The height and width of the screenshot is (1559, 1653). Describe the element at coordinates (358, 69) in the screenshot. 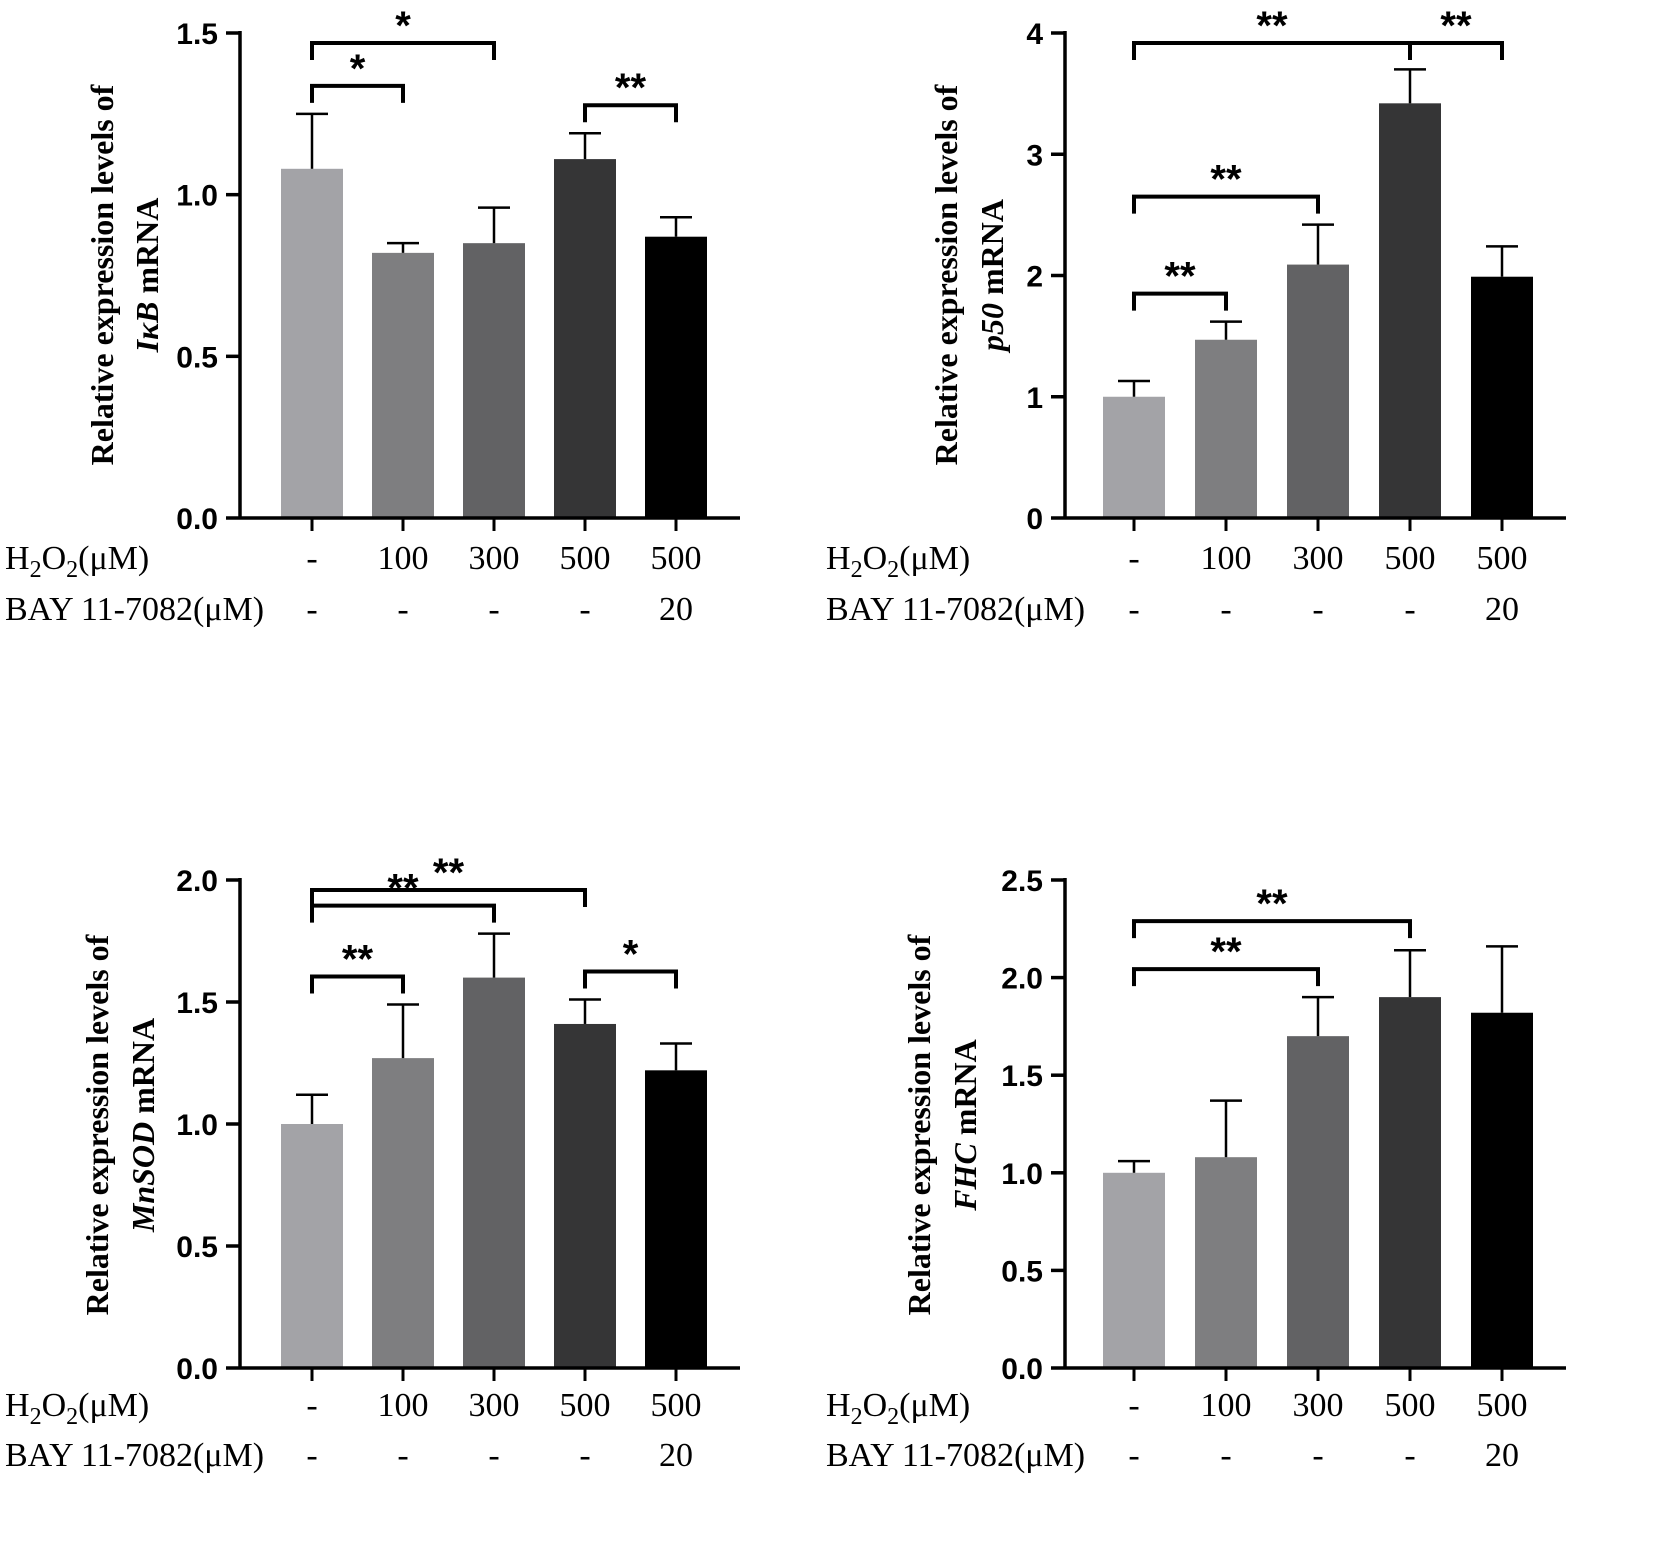

I see `significance-label-0: *` at that location.